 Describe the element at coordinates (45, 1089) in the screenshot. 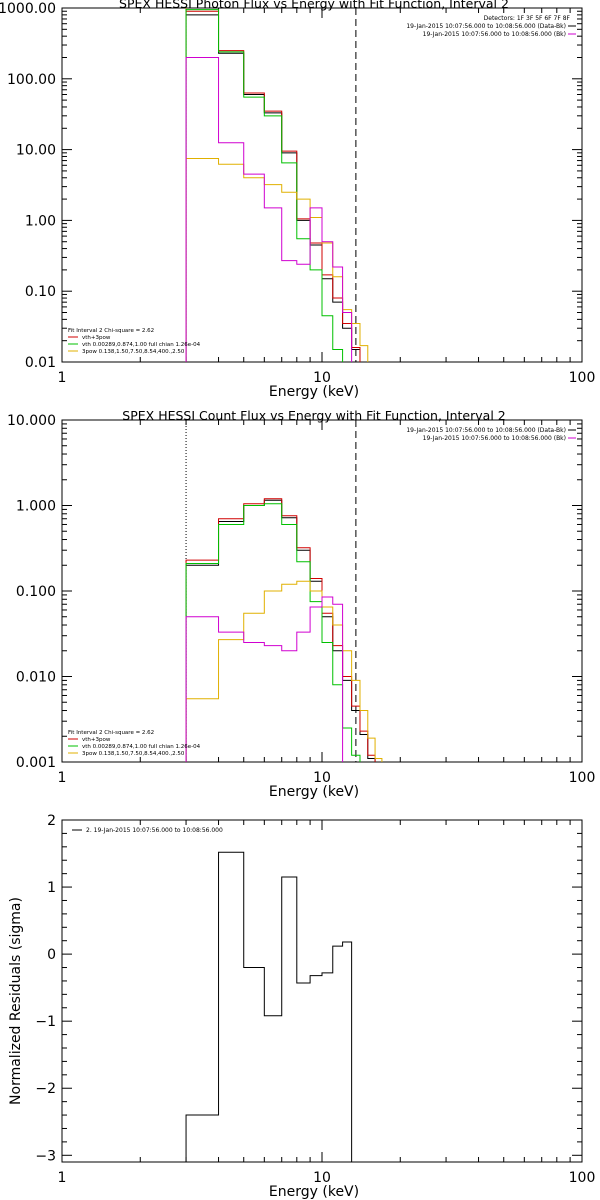

I see `y-tick-label: −2` at that location.